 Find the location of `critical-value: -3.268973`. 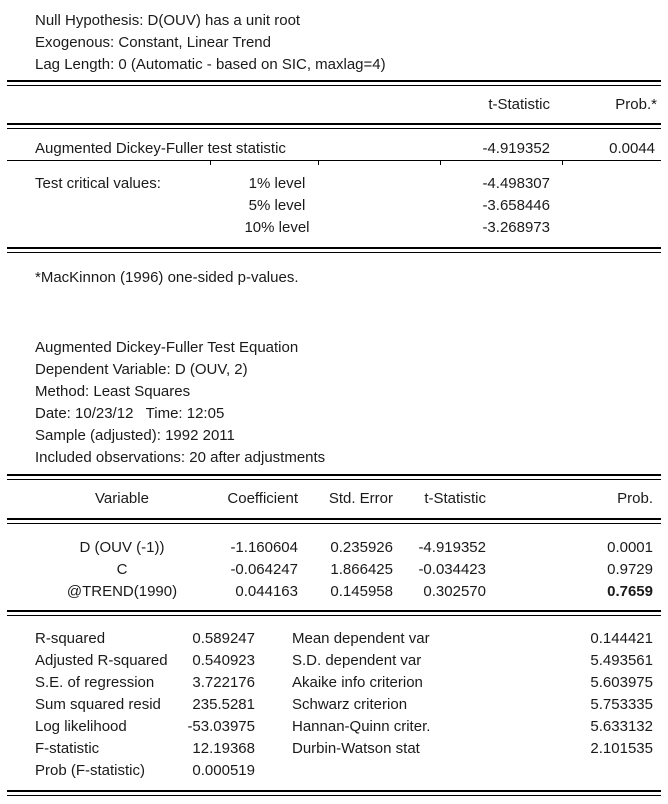

critical-value: -3.268973 is located at coordinates (516, 227).